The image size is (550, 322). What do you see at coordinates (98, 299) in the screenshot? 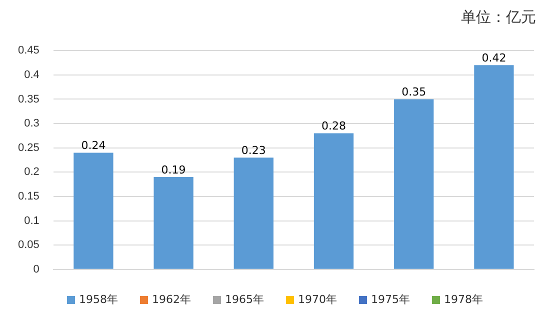
I see `x-tick-label: 1958年` at bounding box center [98, 299].